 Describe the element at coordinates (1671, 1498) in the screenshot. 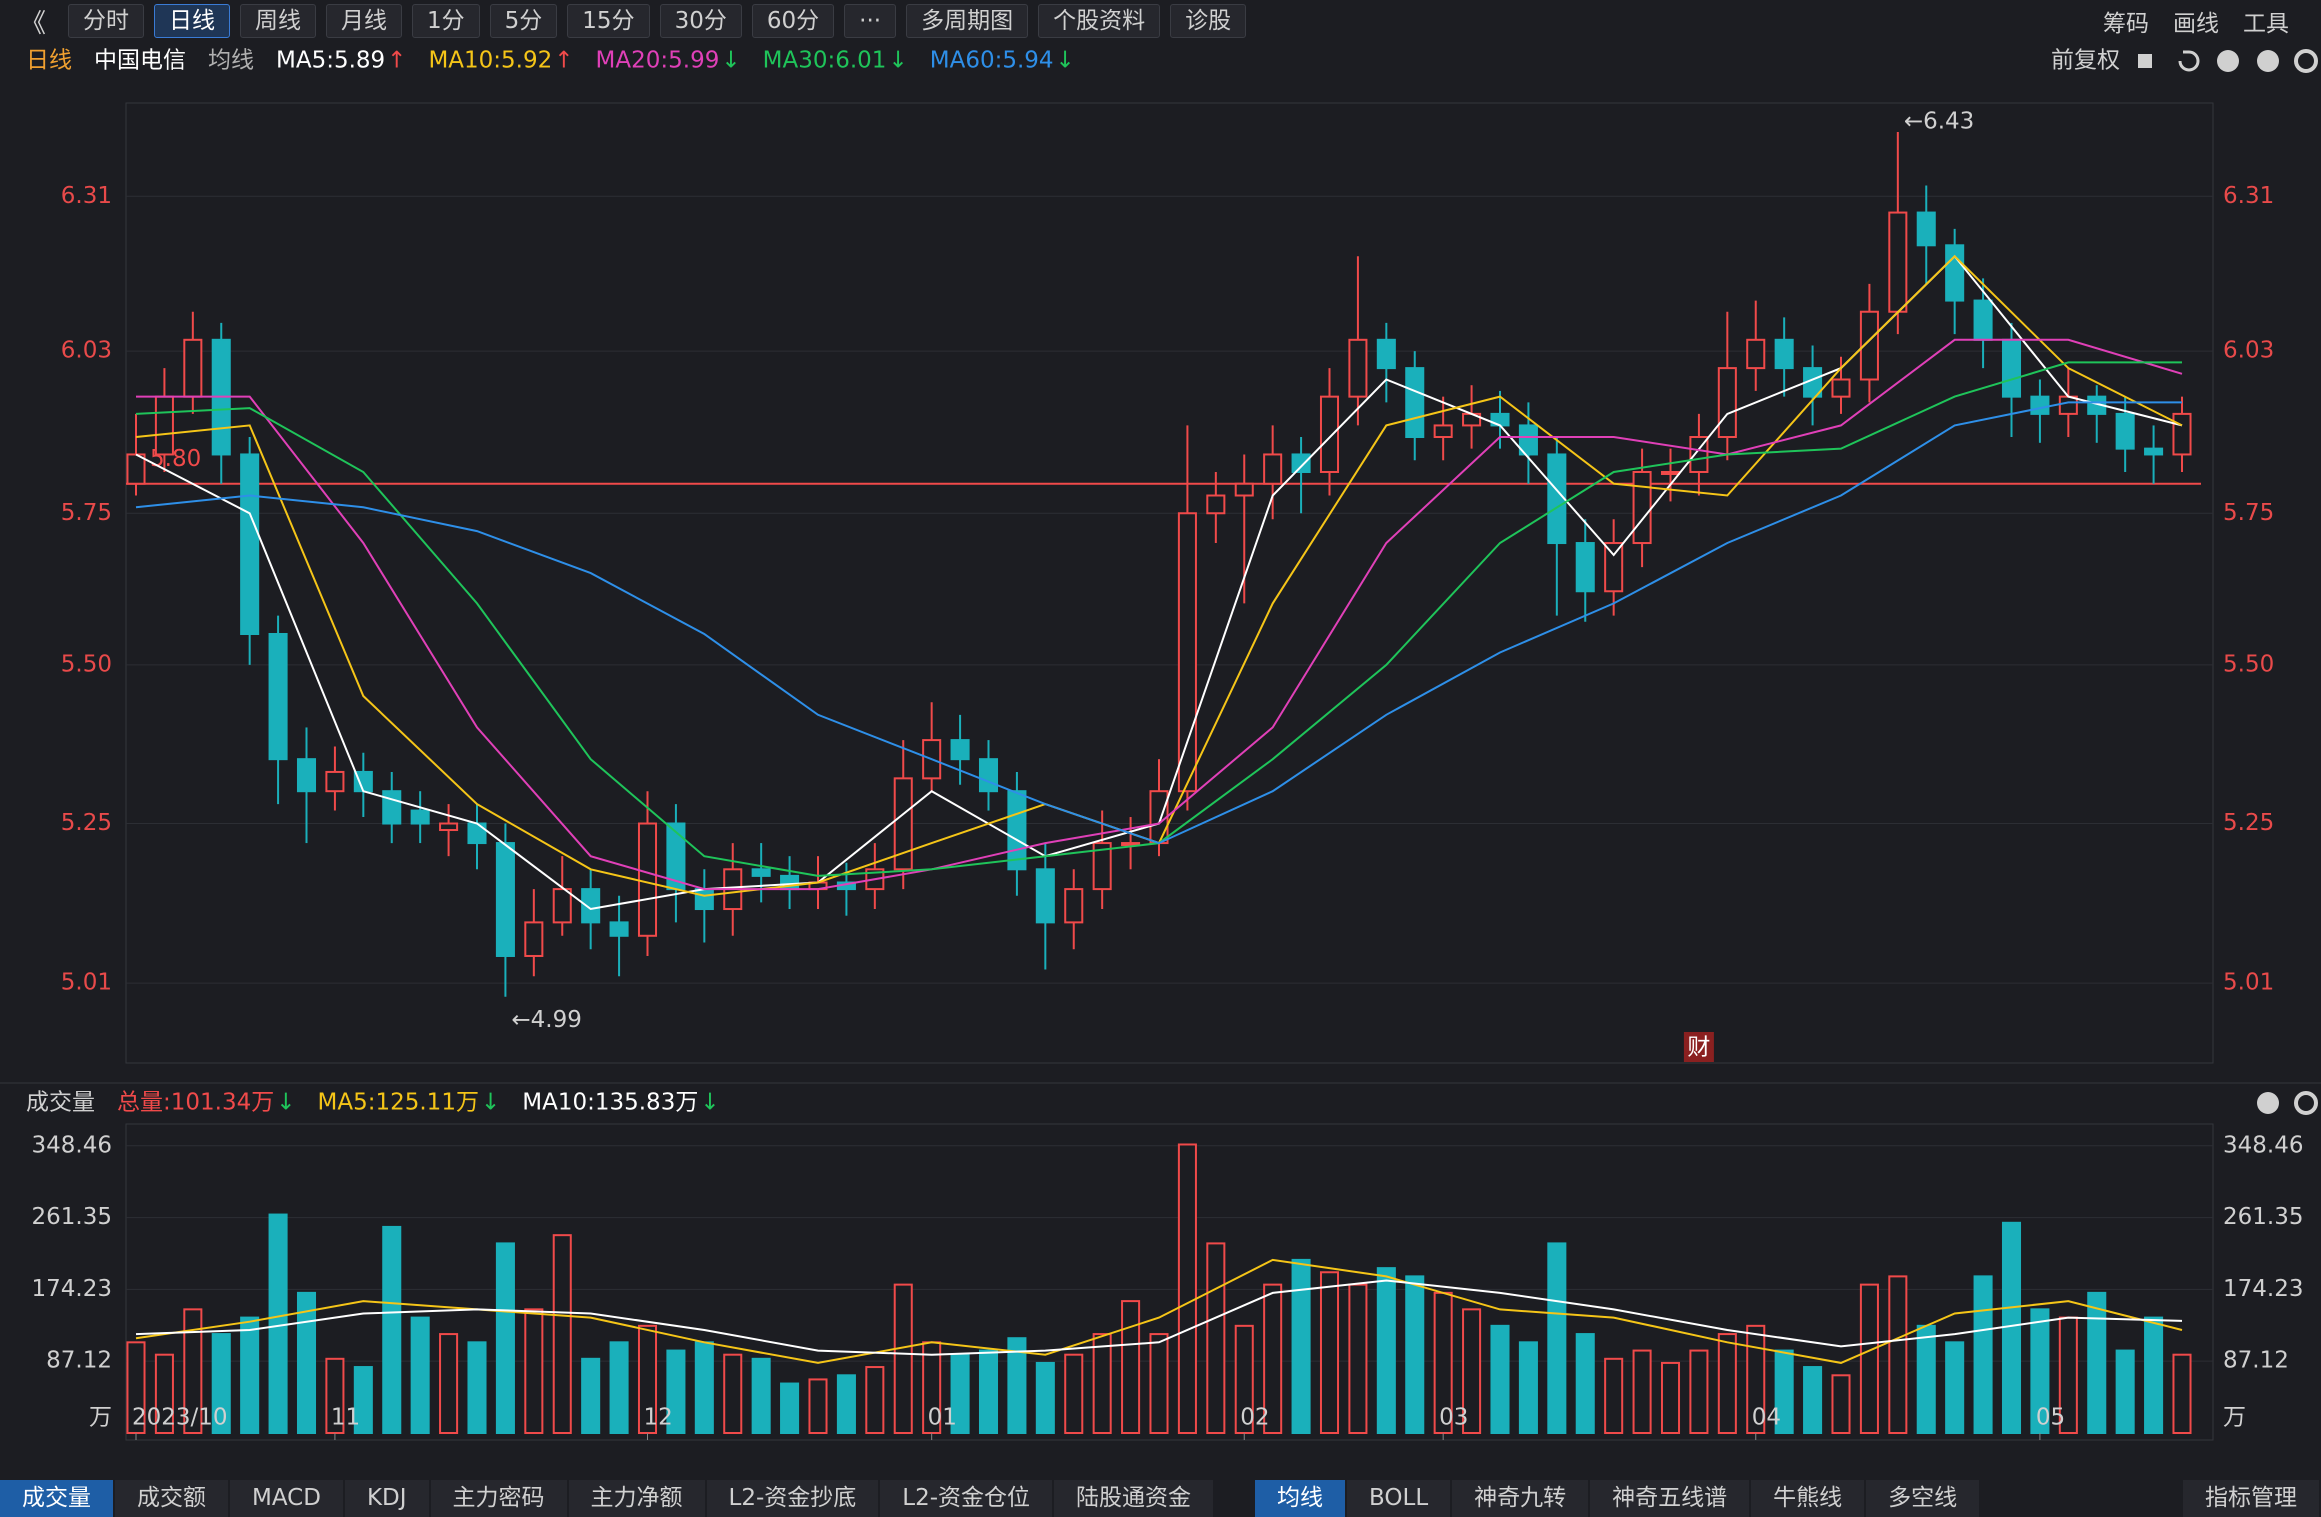

I see `indicator-tab: 神奇五线谱` at that location.